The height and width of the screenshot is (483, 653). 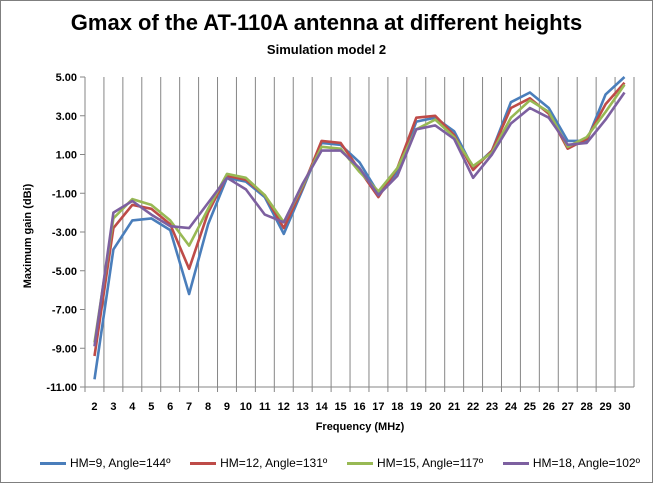 I want to click on x-tick-label: 25, so click(x=530, y=407).